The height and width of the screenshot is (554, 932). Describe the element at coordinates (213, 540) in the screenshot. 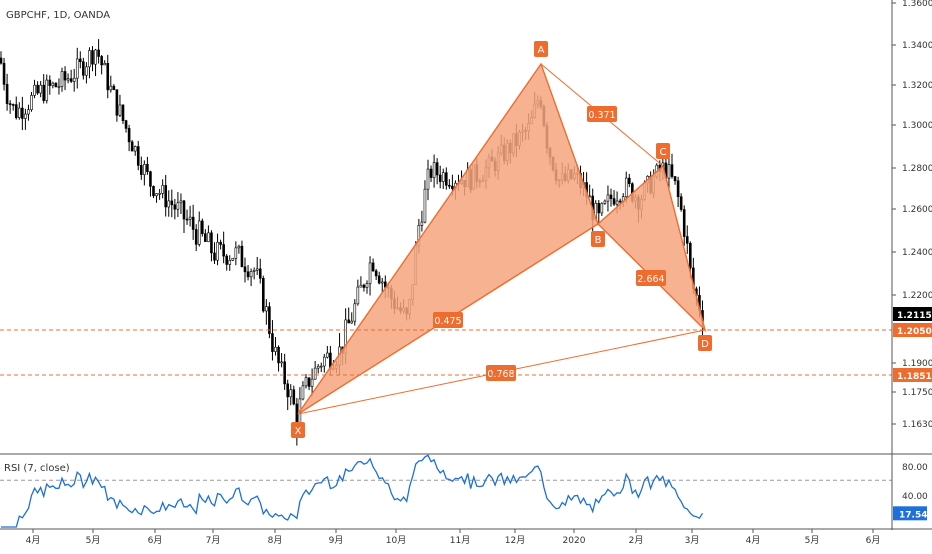

I see `x-tick-label: 7月` at that location.